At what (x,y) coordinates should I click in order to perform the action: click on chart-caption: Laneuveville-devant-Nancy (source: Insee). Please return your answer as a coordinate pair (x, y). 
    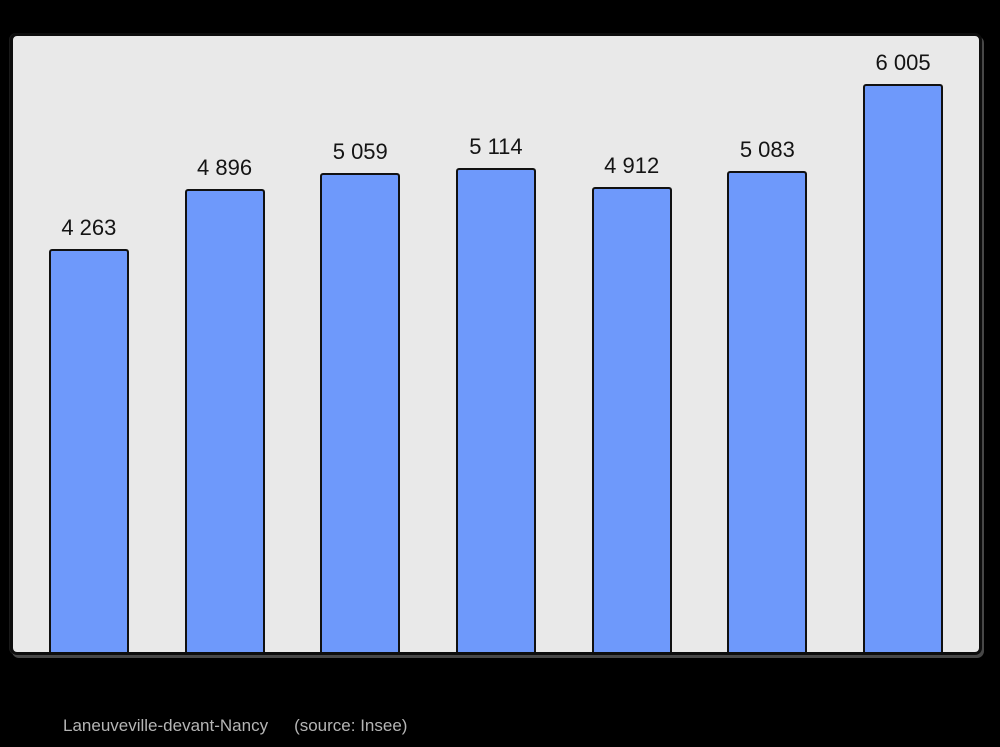
    Looking at the image, I should click on (235, 726).